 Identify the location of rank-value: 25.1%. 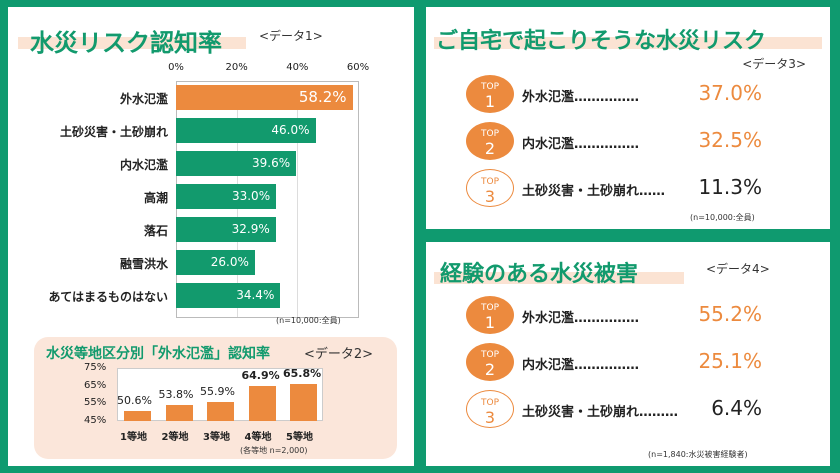
(730, 361).